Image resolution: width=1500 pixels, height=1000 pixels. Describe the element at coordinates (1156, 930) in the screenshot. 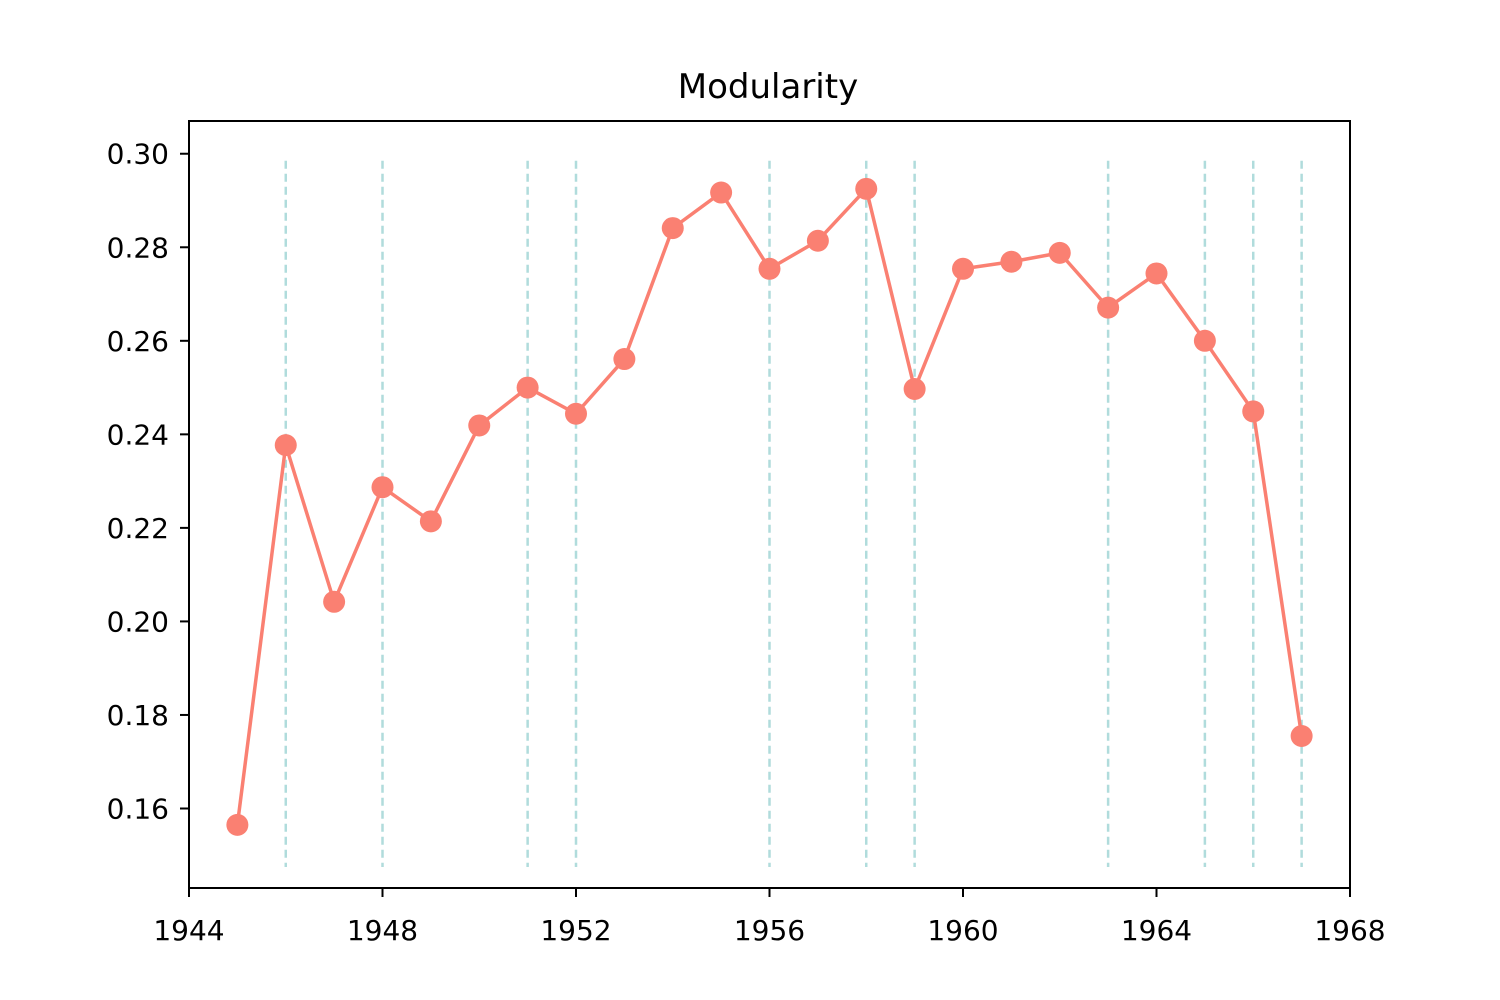

I see `x-tick-label: 1964` at that location.